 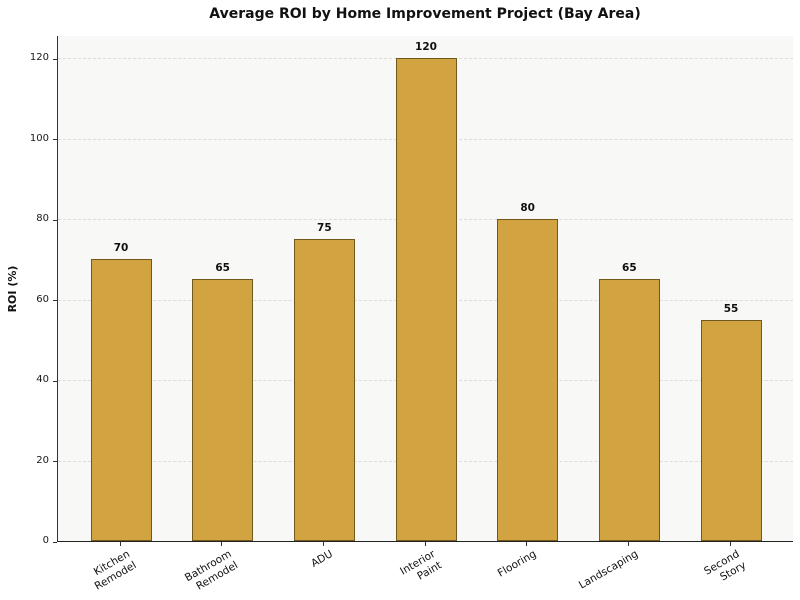 What do you see at coordinates (42, 218) in the screenshot?
I see `y-tick-label: 80` at bounding box center [42, 218].